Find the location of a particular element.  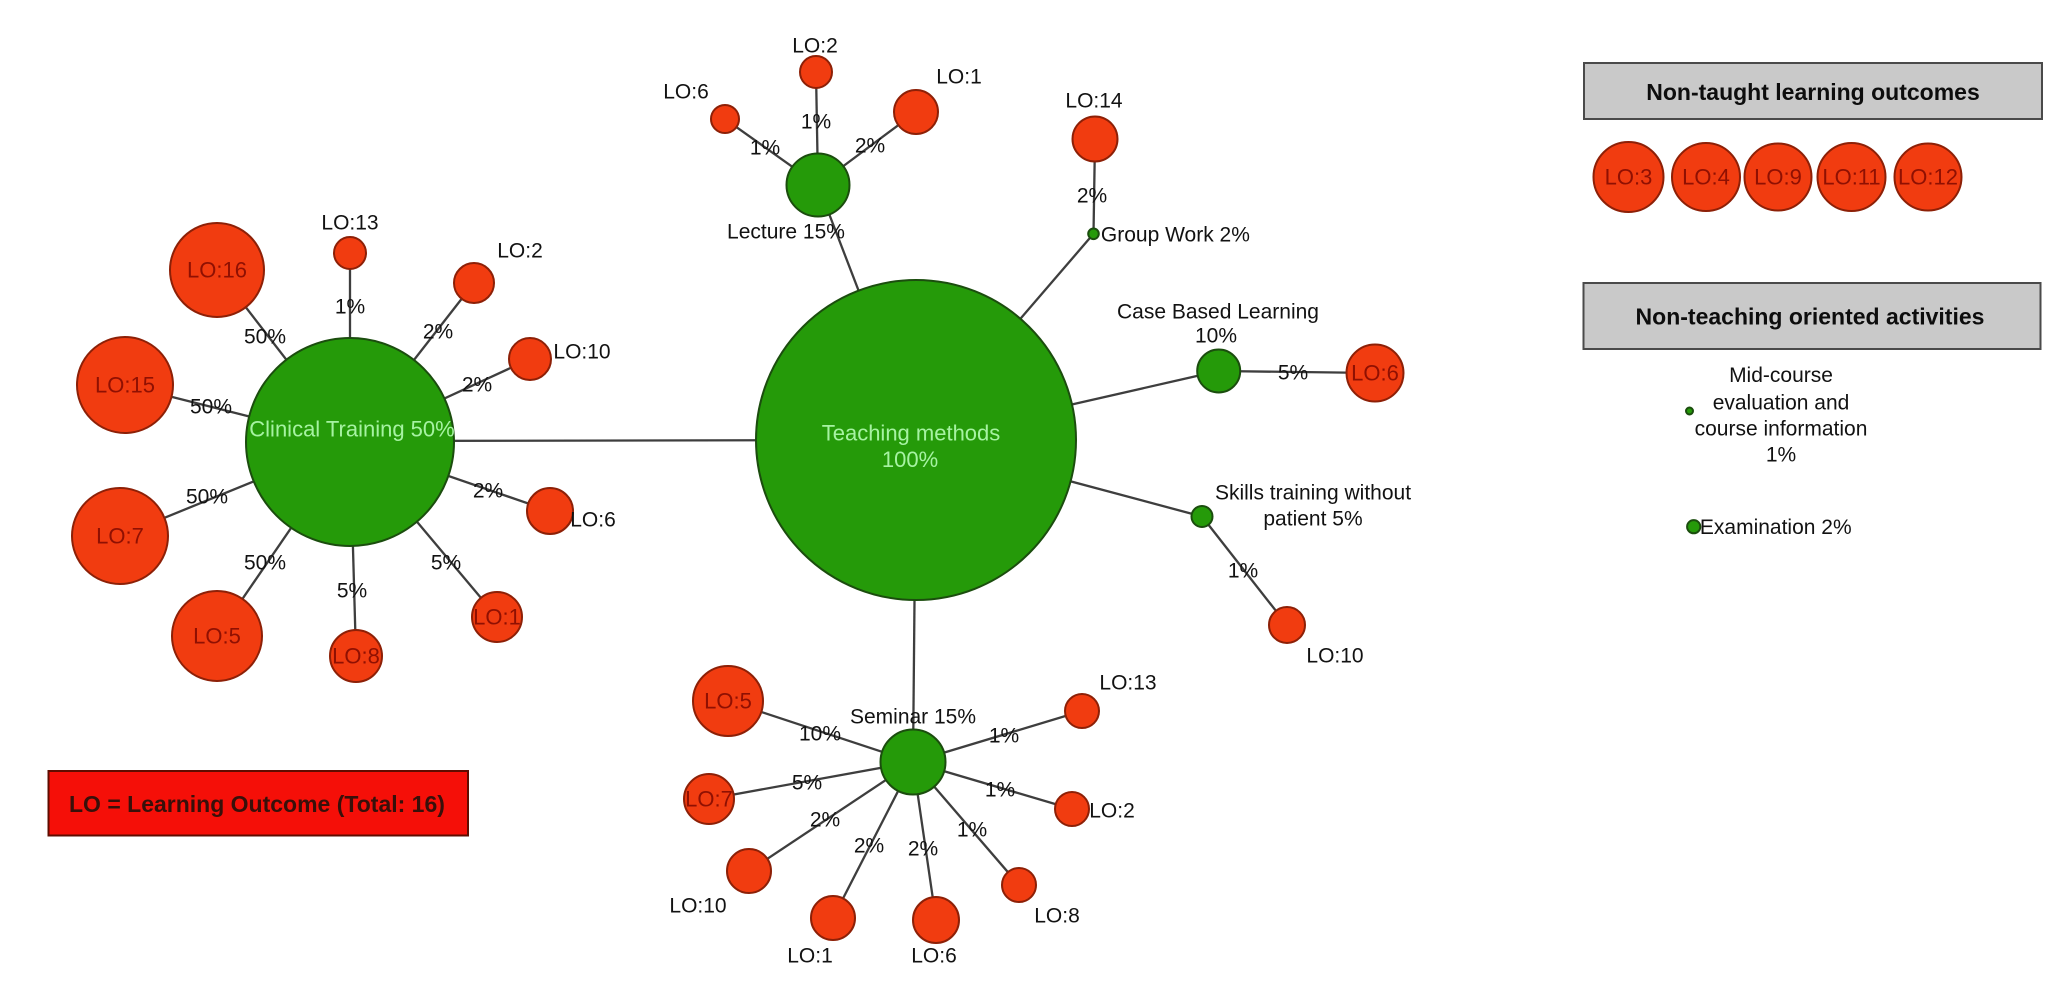

svg-text: course information is located at coordinates (1781, 428).